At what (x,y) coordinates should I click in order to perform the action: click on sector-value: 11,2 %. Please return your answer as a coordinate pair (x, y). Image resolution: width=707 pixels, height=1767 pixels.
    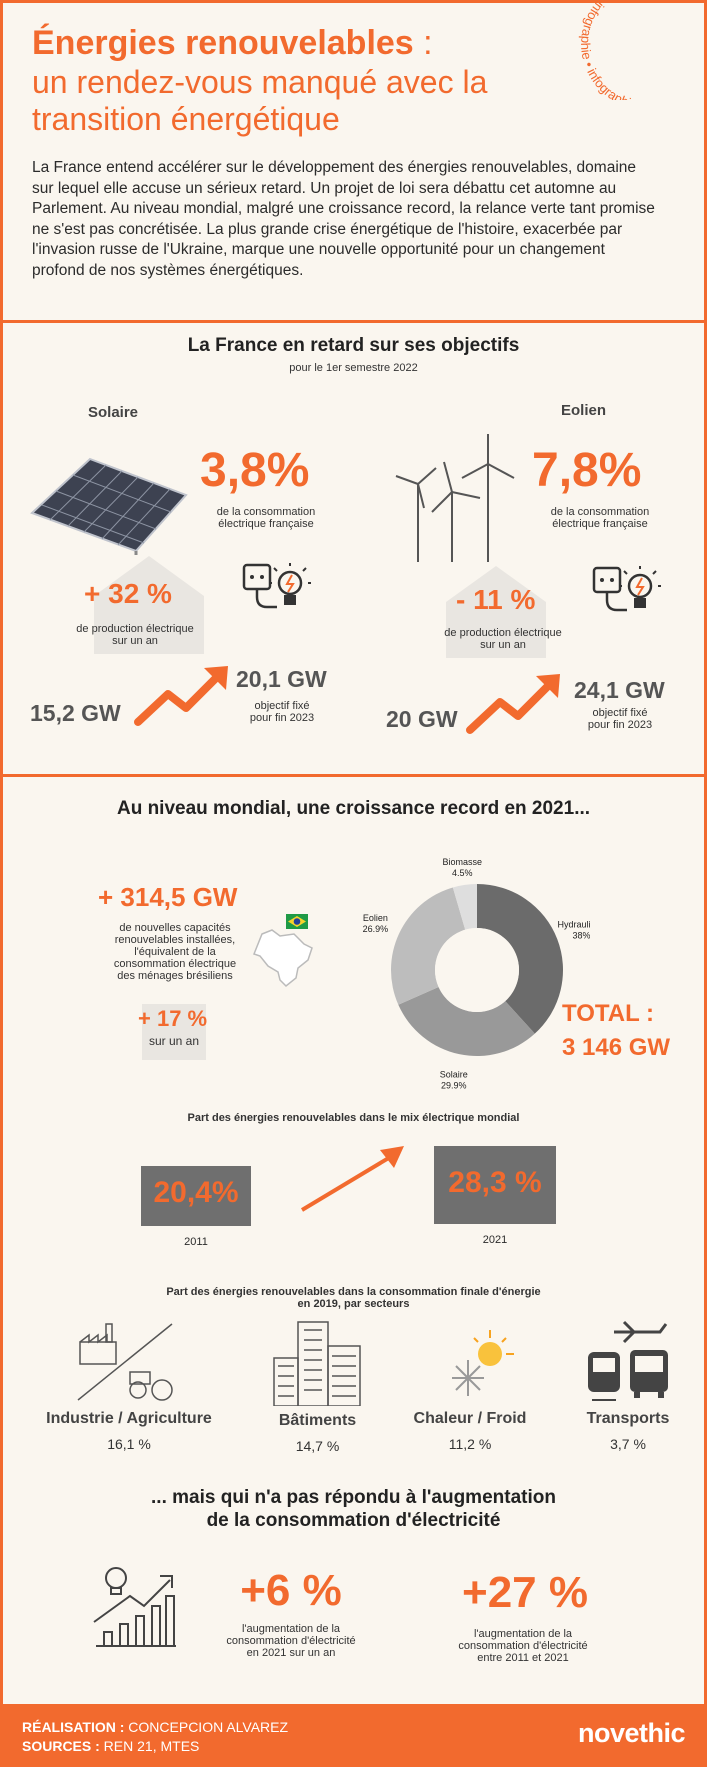
    Looking at the image, I should click on (470, 1444).